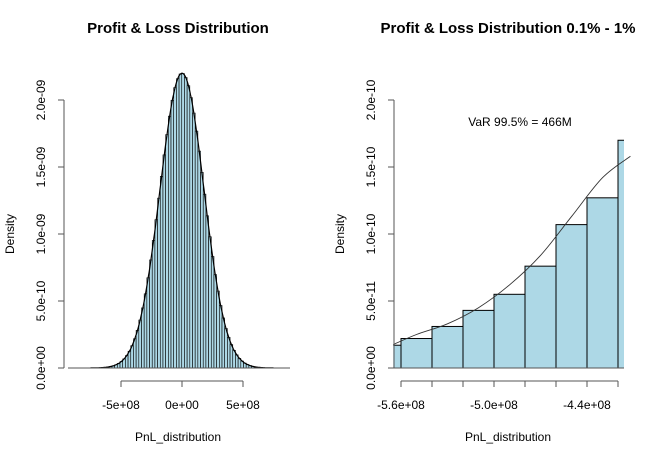 Image resolution: width=652 pixels, height=453 pixels. I want to click on left-x-tick-label: 5e+08, so click(243, 405).